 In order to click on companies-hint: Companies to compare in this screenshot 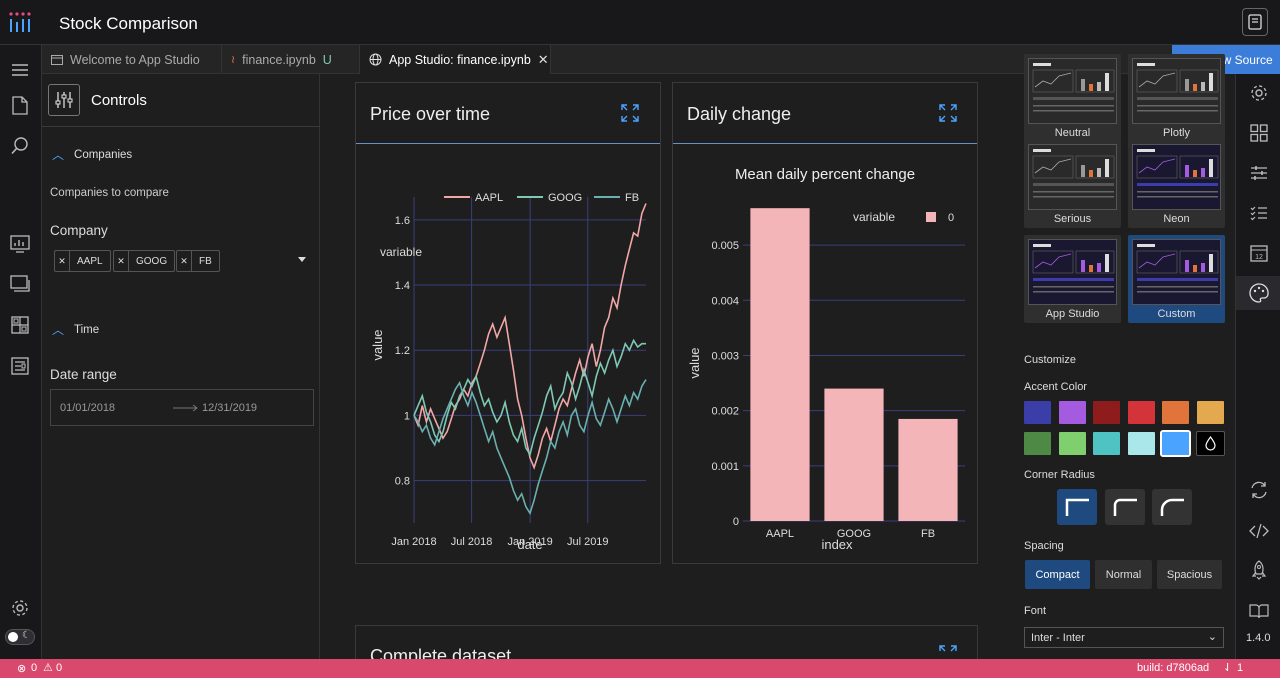, I will do `click(109, 193)`.